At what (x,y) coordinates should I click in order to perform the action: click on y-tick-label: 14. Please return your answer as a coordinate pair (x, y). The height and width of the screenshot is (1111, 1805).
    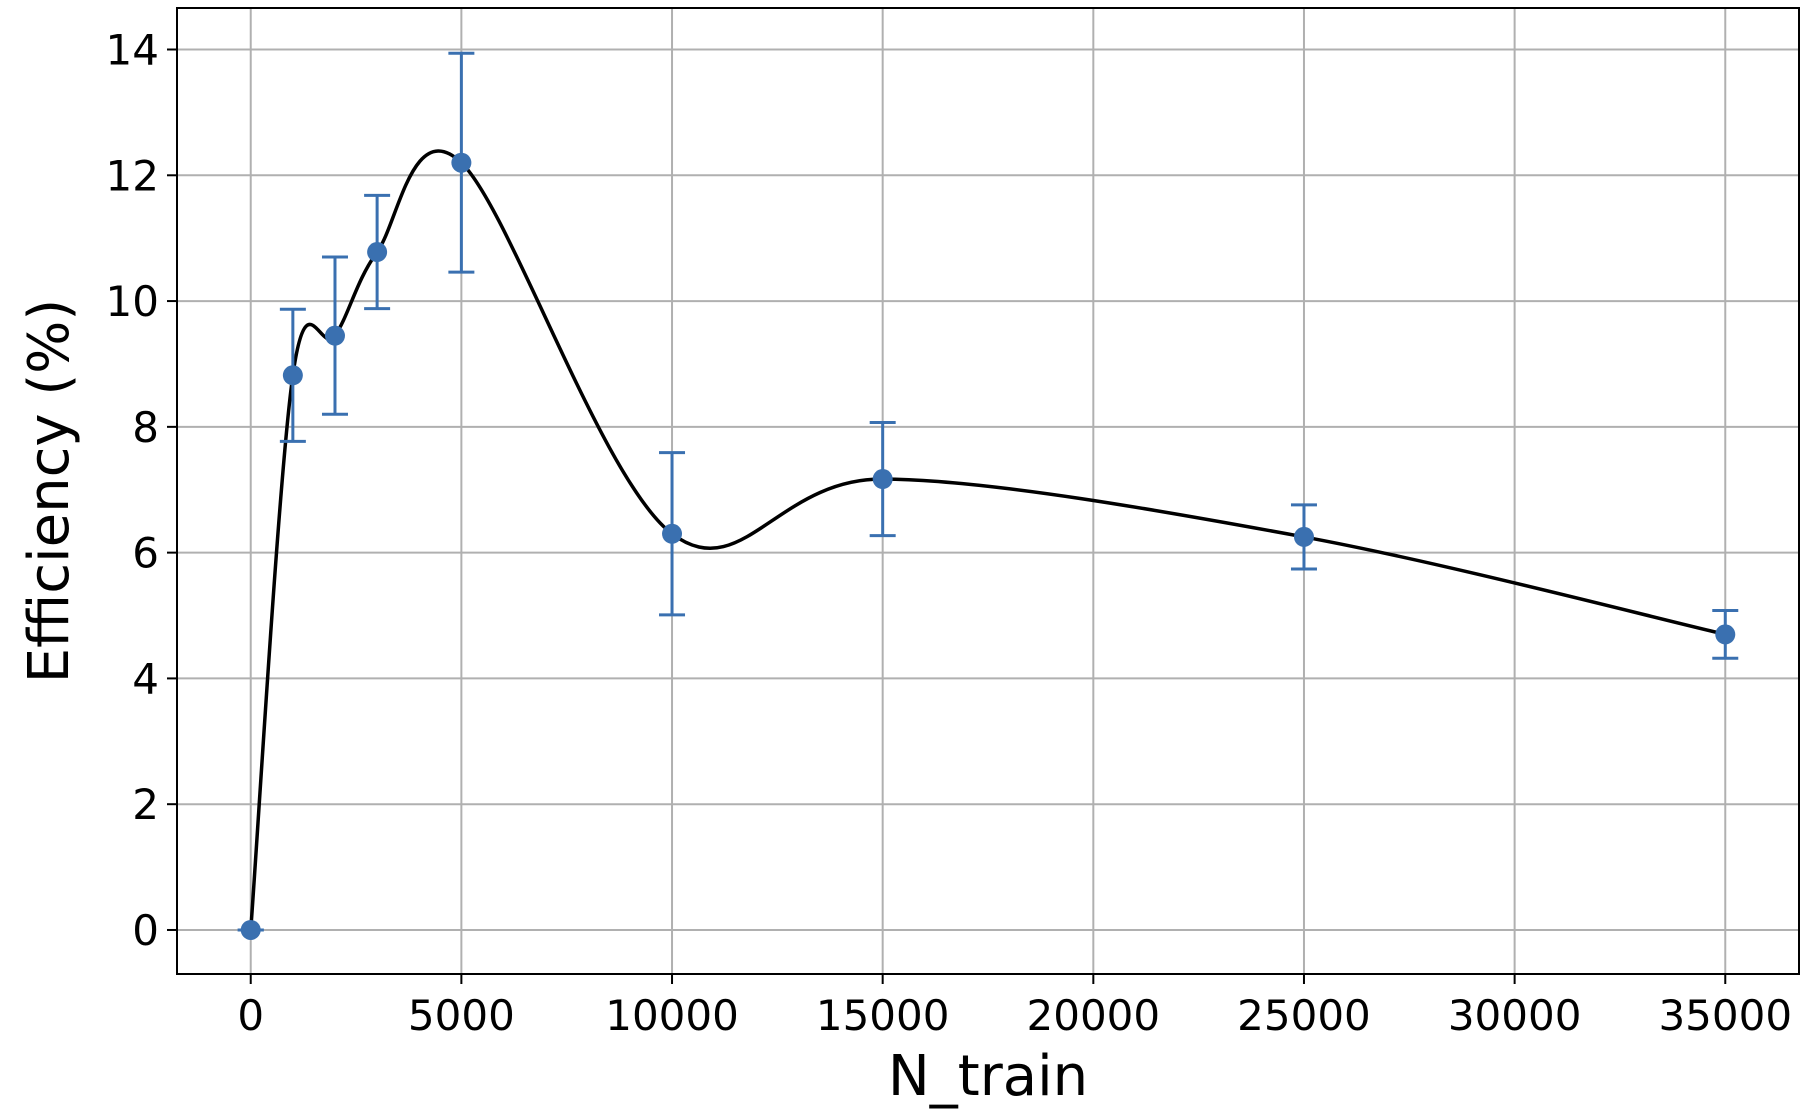
    Looking at the image, I should click on (132, 50).